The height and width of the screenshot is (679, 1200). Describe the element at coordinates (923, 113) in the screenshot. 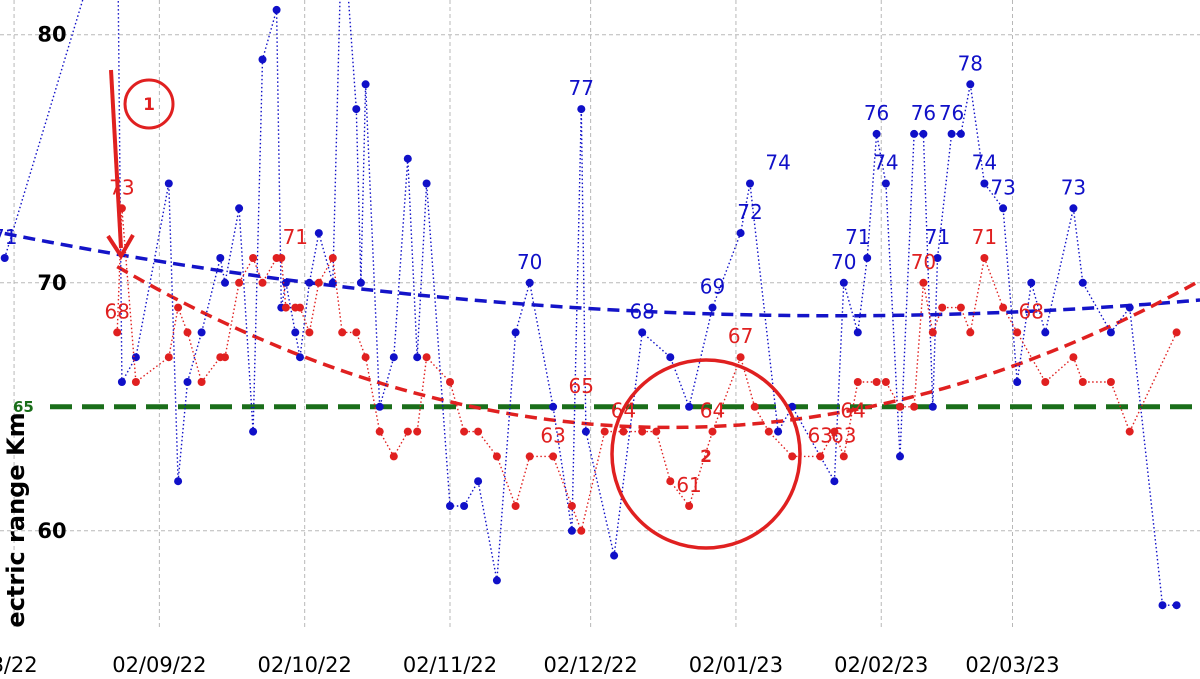

I see `series-0-data-label-13: 76` at that location.